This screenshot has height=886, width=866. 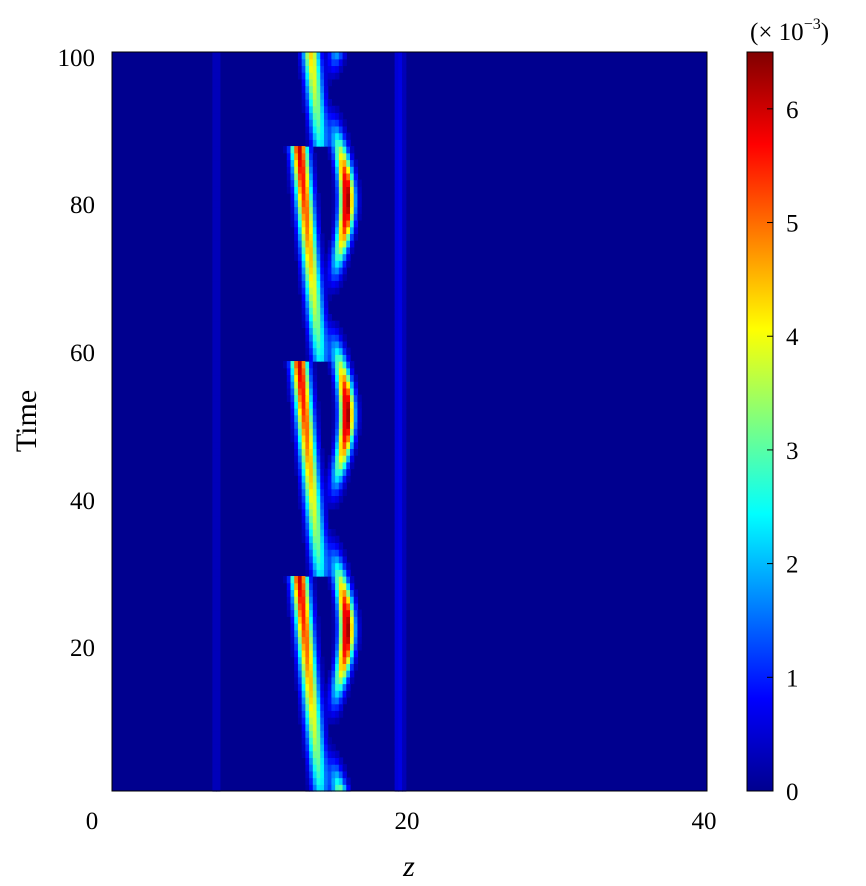 What do you see at coordinates (407, 821) in the screenshot?
I see `x-tick-label: 20` at bounding box center [407, 821].